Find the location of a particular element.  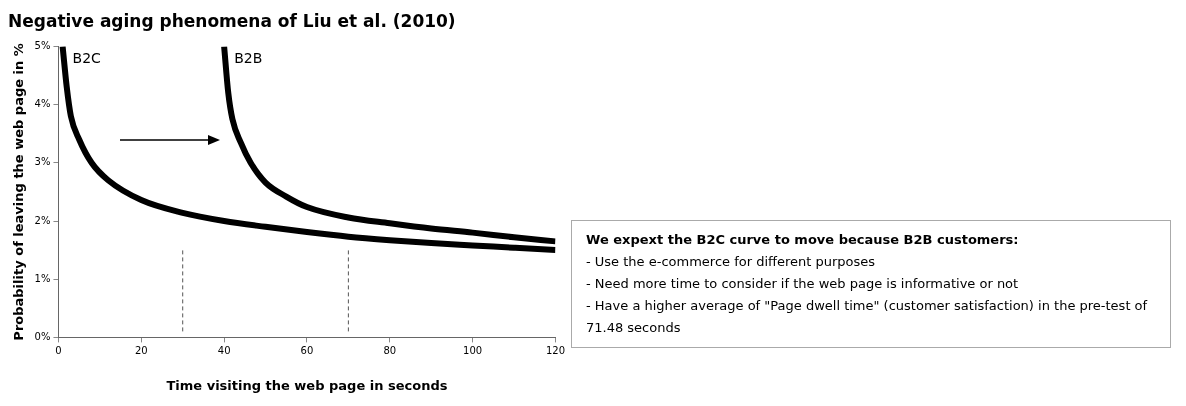

y-tick-label: 4% is located at coordinates (42, 104).